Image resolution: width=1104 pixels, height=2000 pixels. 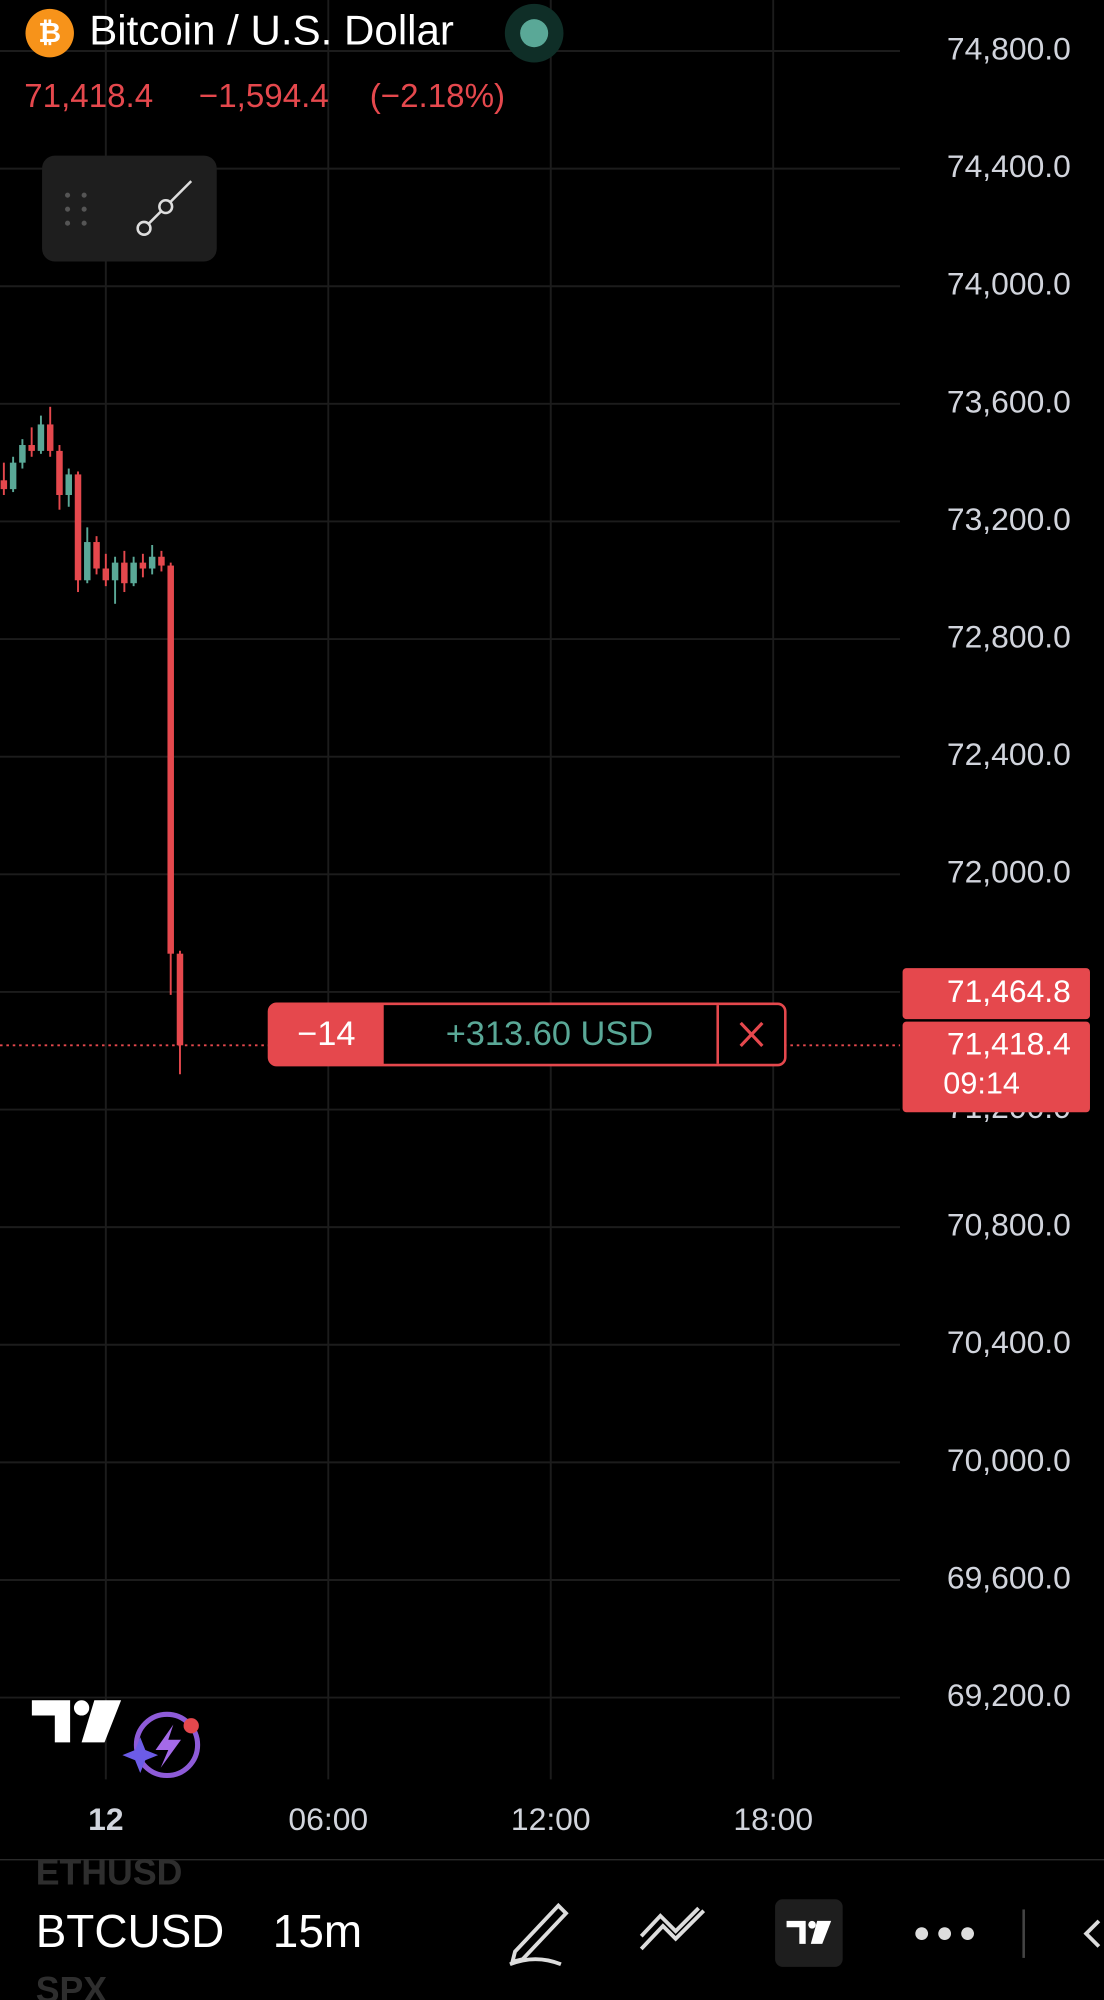 I want to click on y-tick-label: 74,400.0, so click(x=1009, y=166).